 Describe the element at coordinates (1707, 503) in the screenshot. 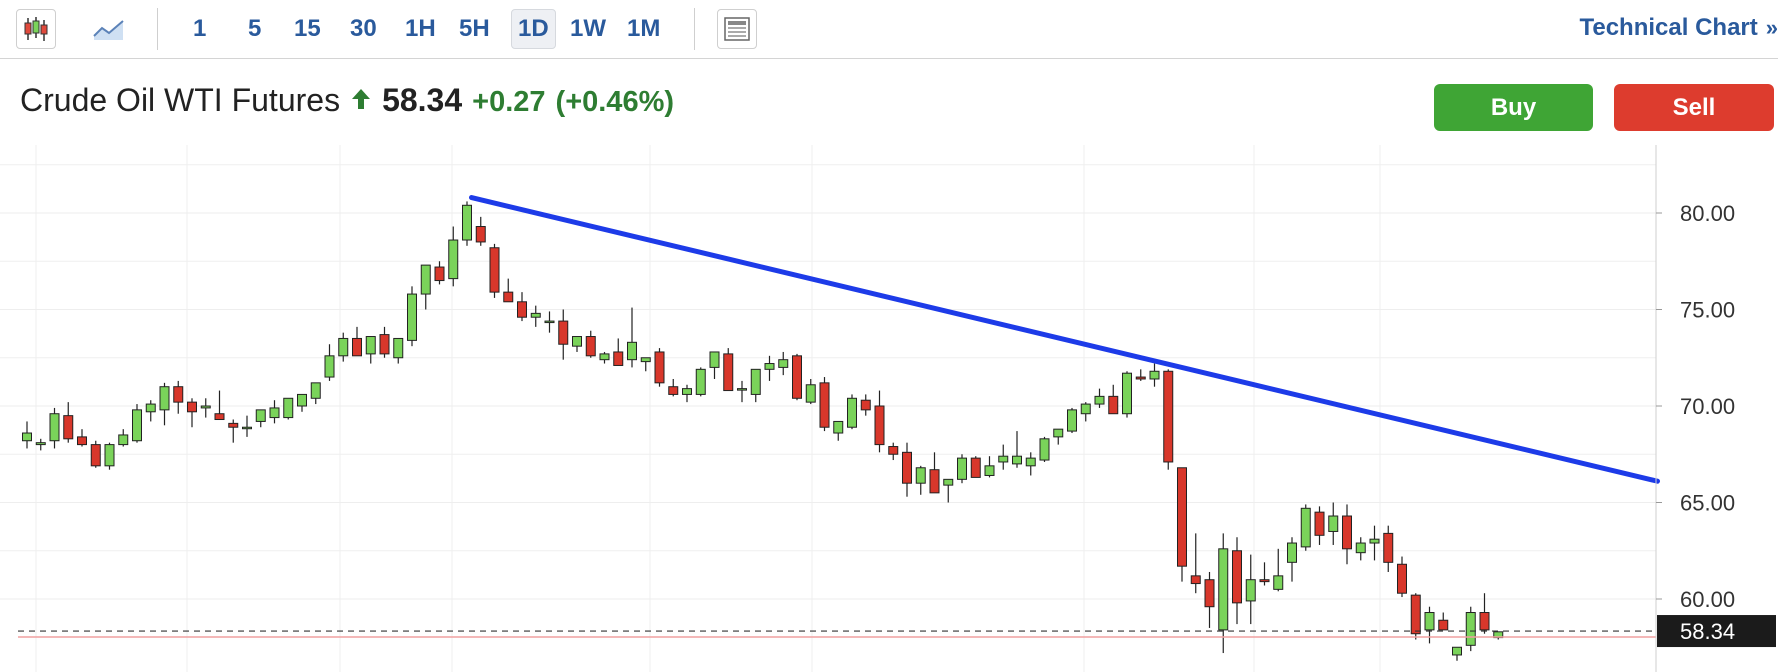

I see `y-tick-label: 65.00` at that location.